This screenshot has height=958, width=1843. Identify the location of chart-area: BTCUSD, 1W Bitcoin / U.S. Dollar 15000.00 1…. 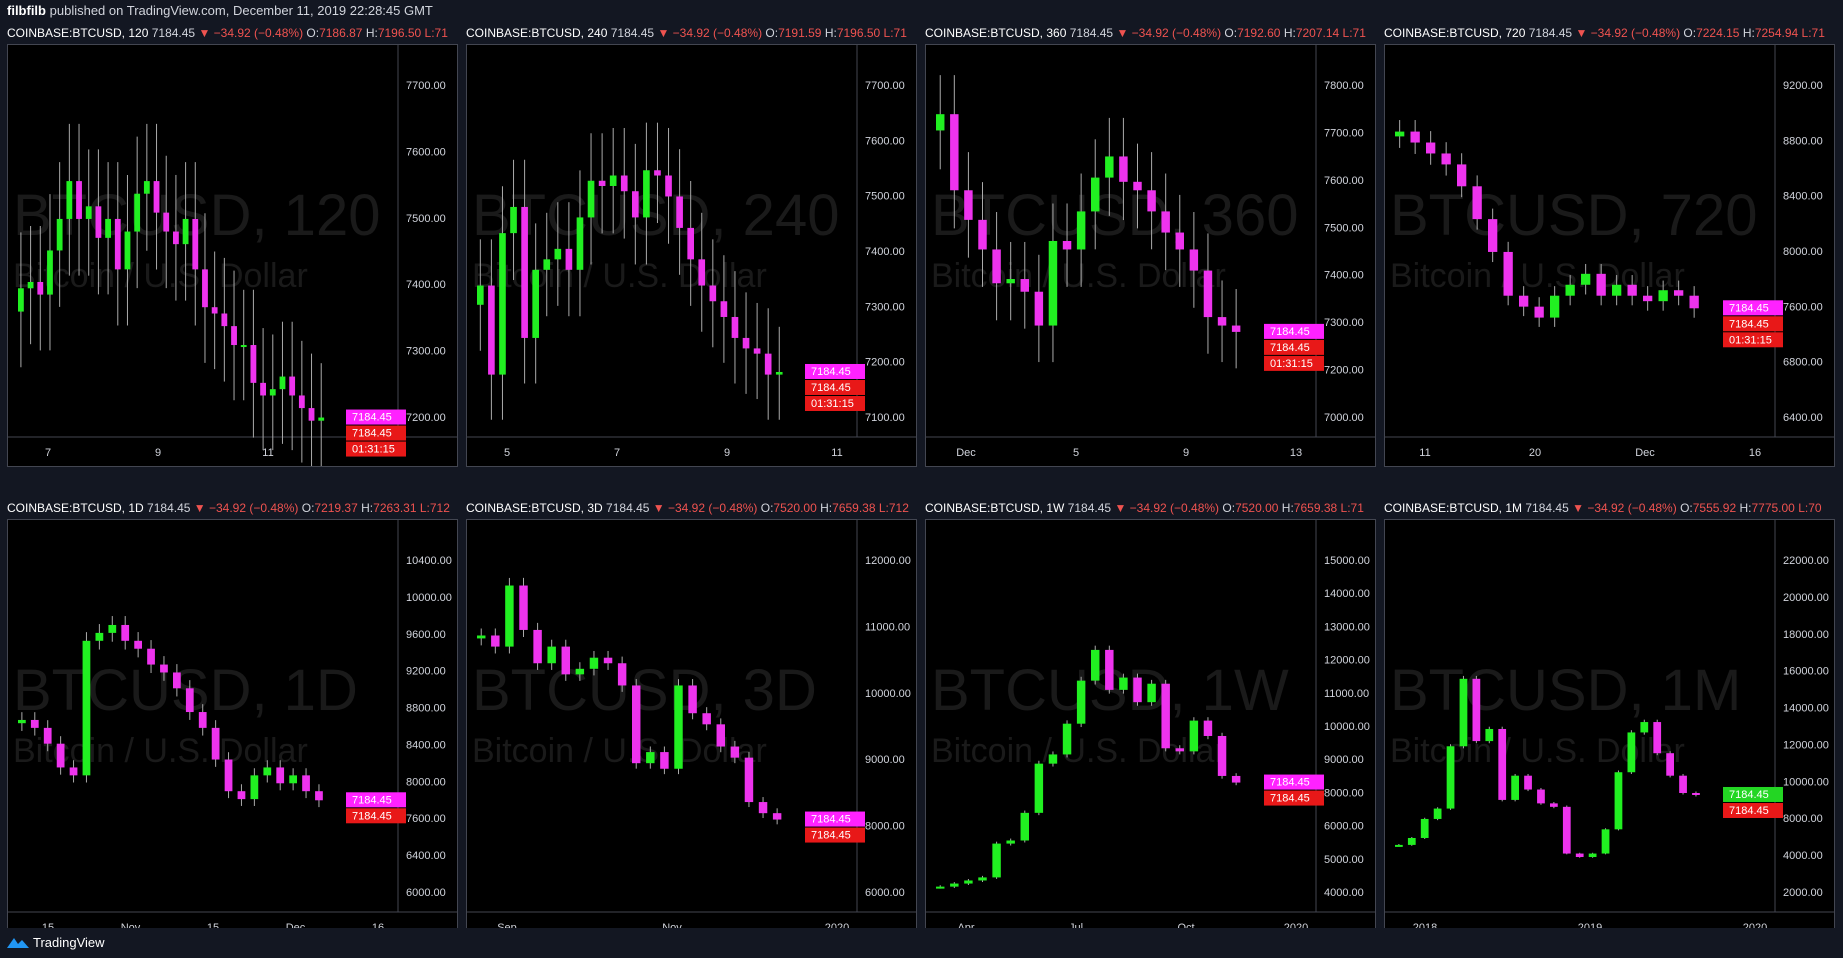
(1150, 730).